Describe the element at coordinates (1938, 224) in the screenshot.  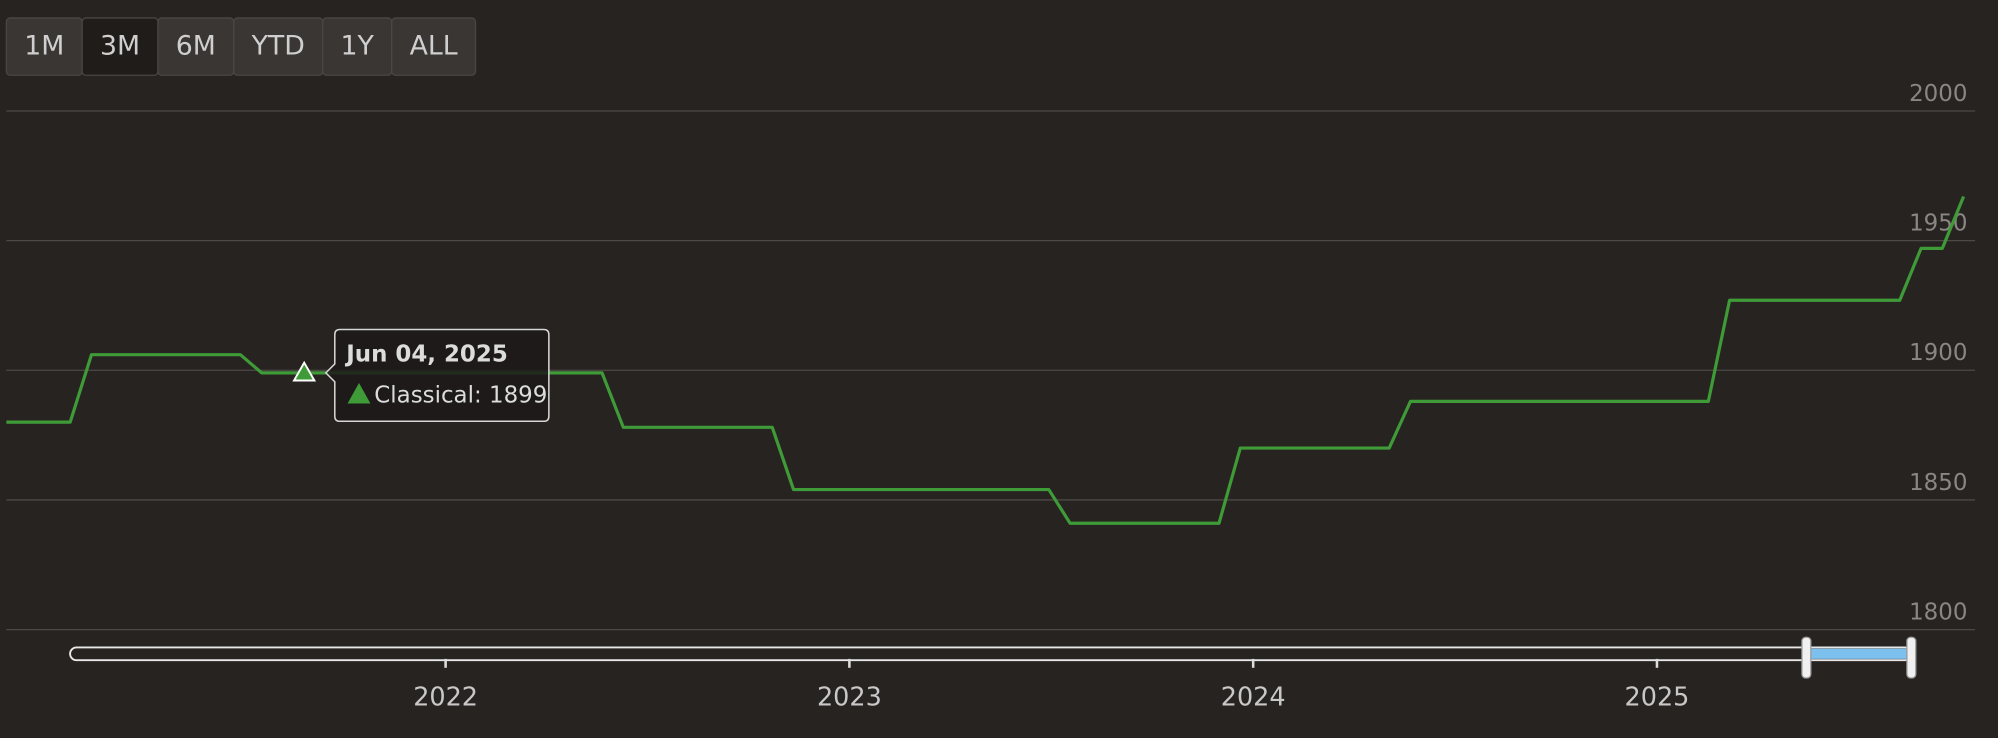
I see `y-tick-label: 1950` at that location.